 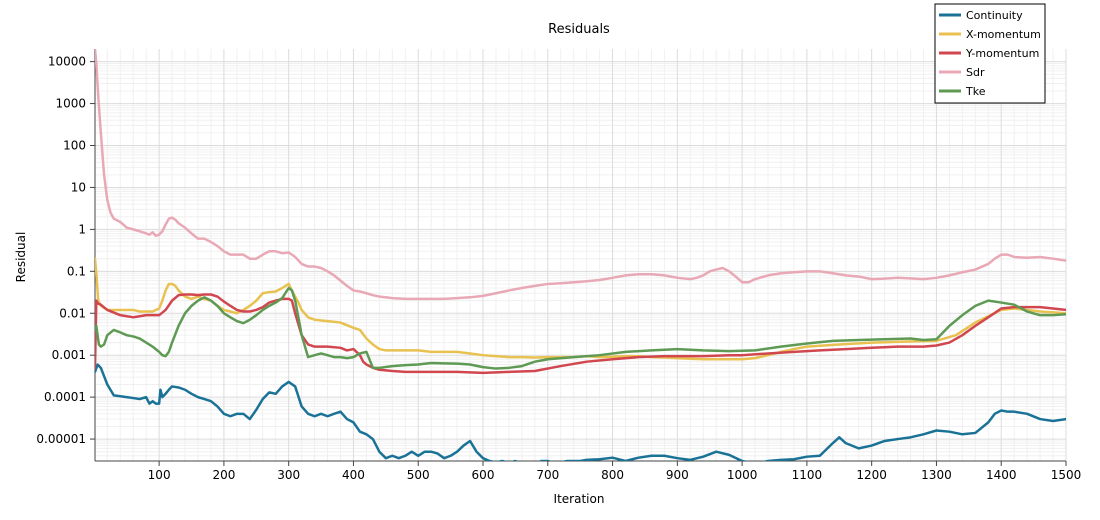 I want to click on legend-box, so click(x=990, y=53).